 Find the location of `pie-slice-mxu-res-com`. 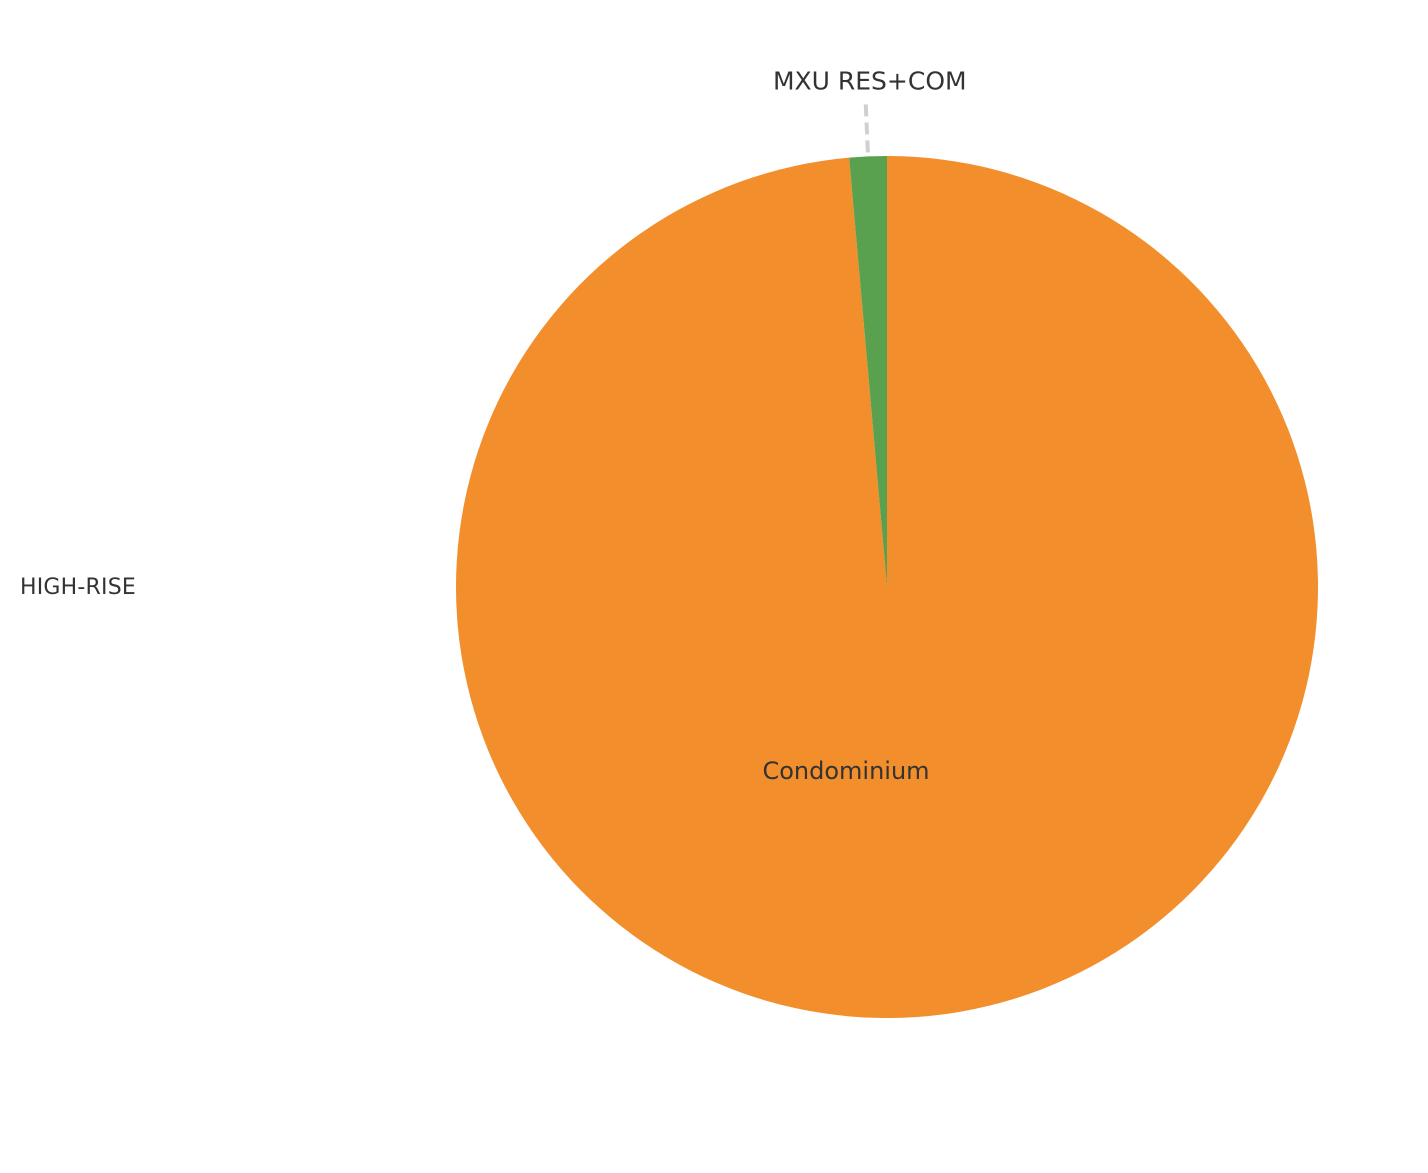

pie-slice-mxu-res-com is located at coordinates (868, 371).